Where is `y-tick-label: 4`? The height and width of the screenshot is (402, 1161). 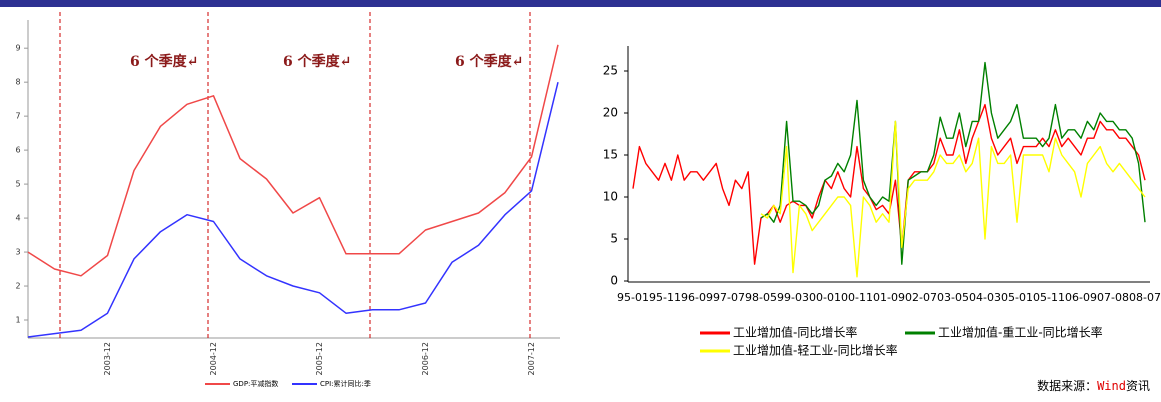
y-tick-label: 4 is located at coordinates (17, 218).